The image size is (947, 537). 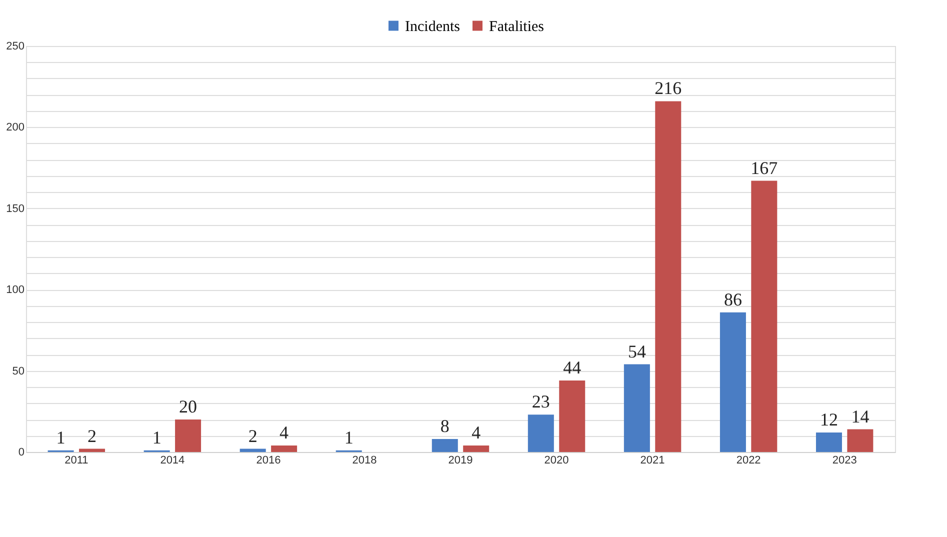 I want to click on data-label: 44, so click(x=572, y=368).